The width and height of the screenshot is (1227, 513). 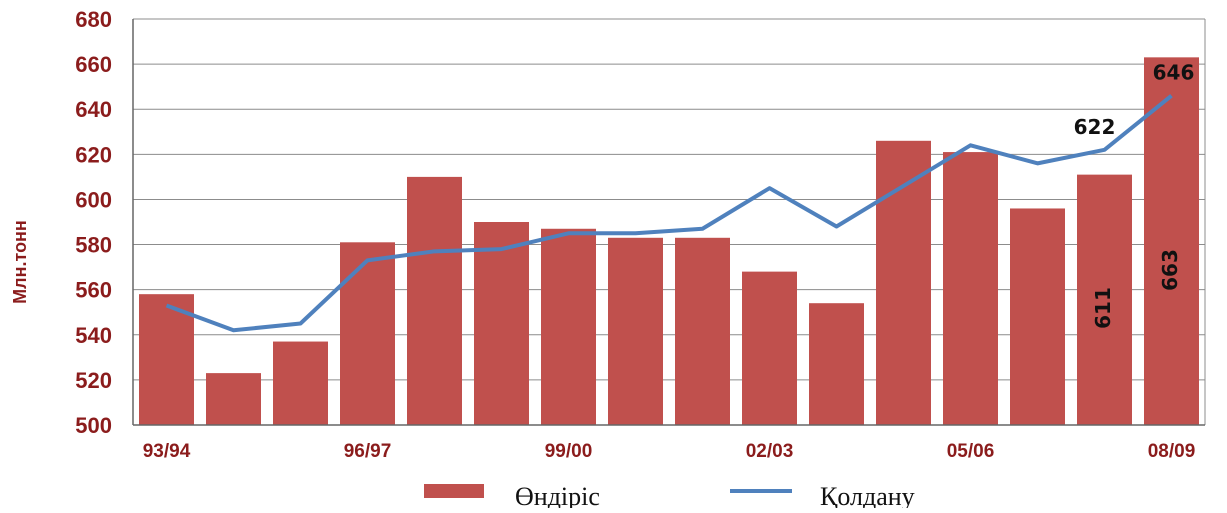 What do you see at coordinates (93, 199) in the screenshot?
I see `y-tick-label: 600` at bounding box center [93, 199].